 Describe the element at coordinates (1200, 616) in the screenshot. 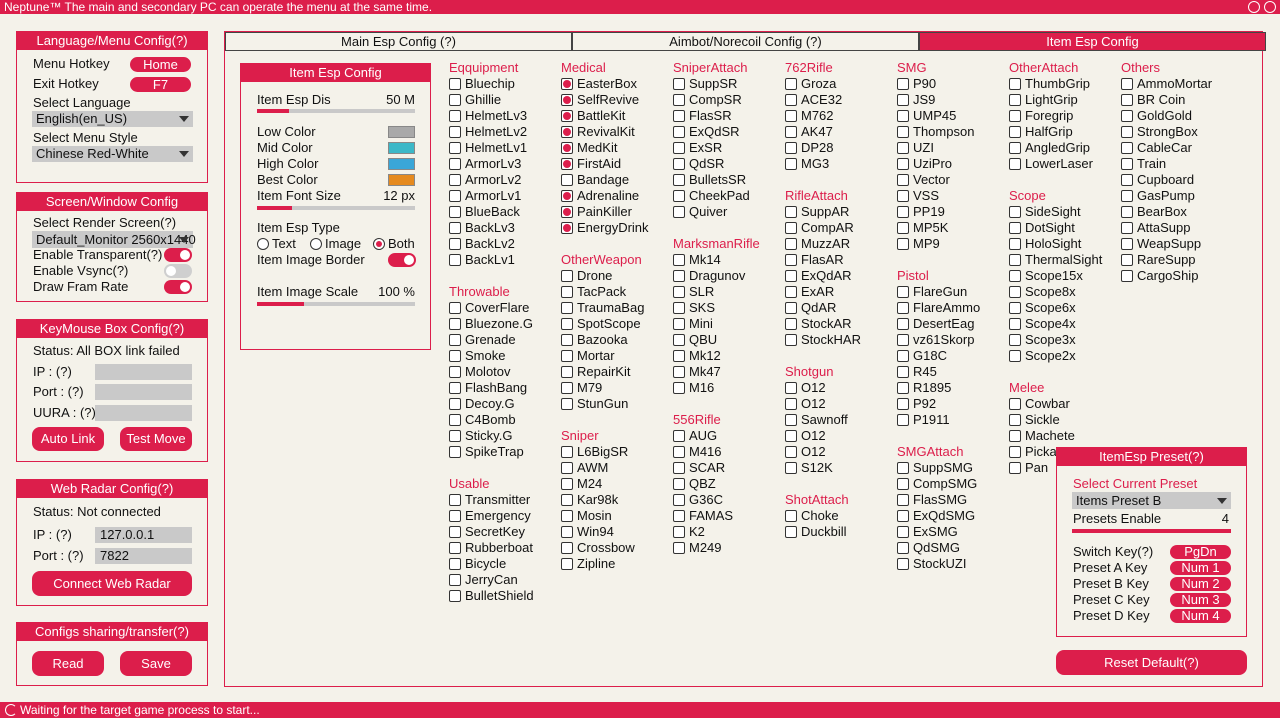

I see `button: Num 4` at that location.